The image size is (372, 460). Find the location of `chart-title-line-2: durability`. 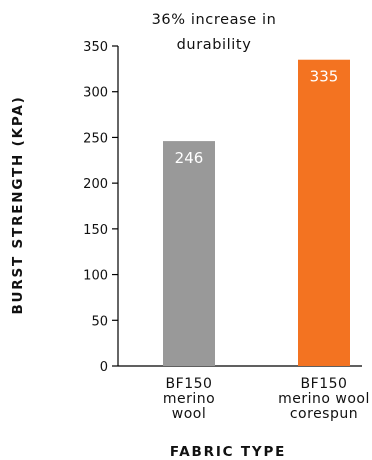

chart-title-line-2: durability is located at coordinates (214, 45).